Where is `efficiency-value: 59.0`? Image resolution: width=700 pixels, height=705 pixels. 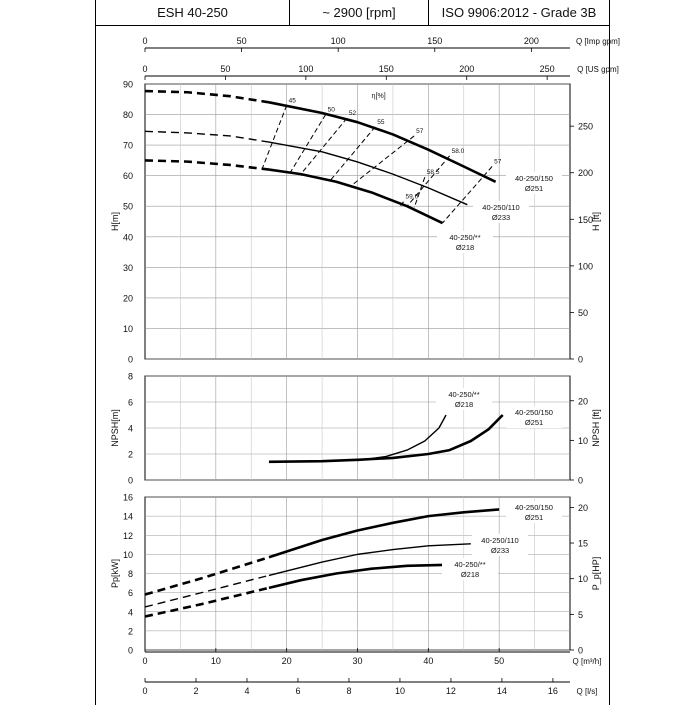
efficiency-value: 59.0 is located at coordinates (412, 197).